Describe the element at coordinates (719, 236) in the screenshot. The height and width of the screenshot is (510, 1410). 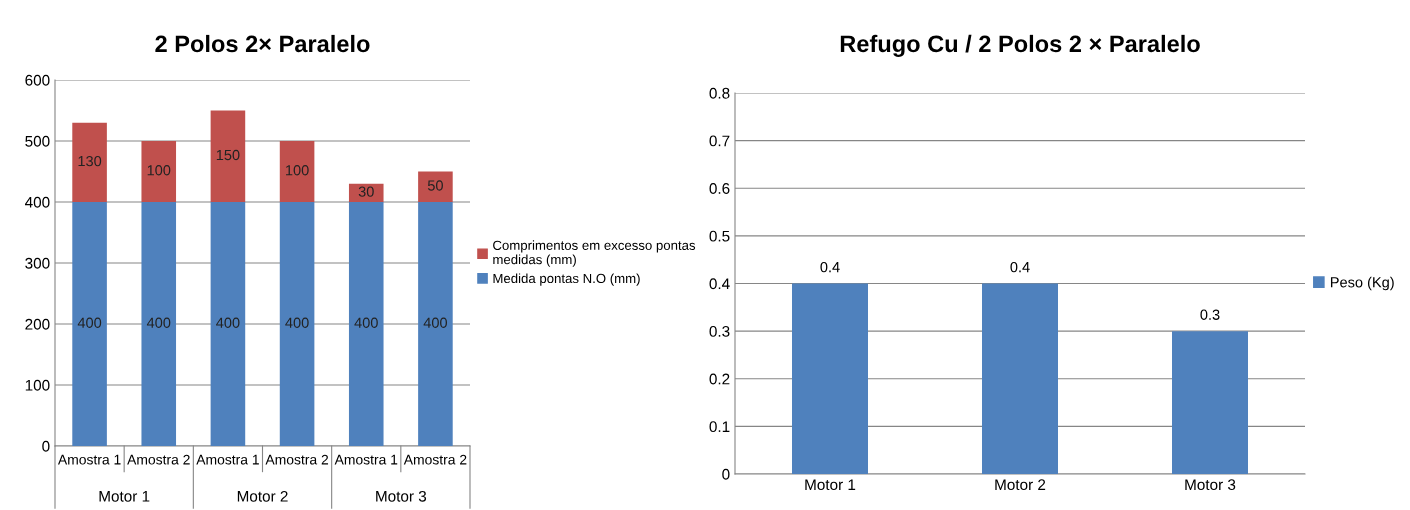
I see `y-tick-label: 0.5` at that location.